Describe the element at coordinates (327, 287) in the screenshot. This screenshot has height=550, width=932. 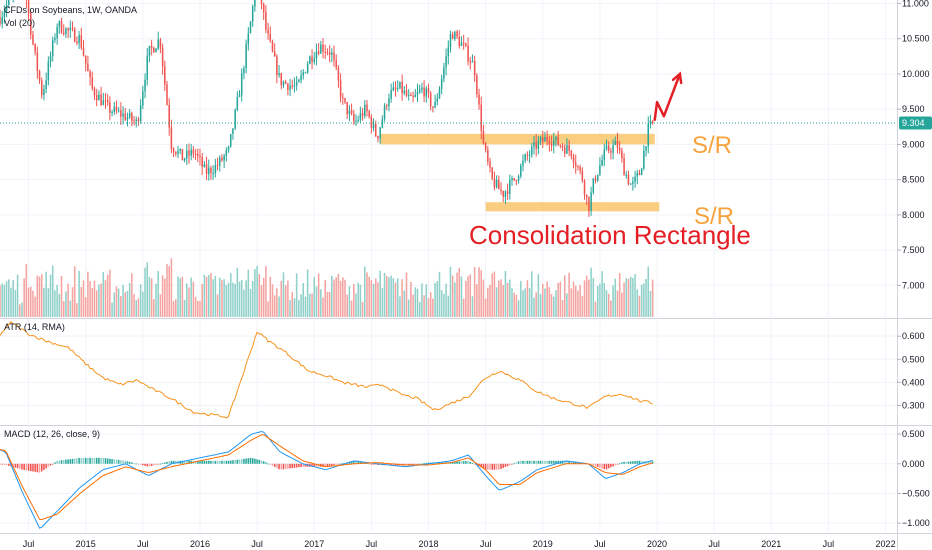
I see `volume-bars` at that location.